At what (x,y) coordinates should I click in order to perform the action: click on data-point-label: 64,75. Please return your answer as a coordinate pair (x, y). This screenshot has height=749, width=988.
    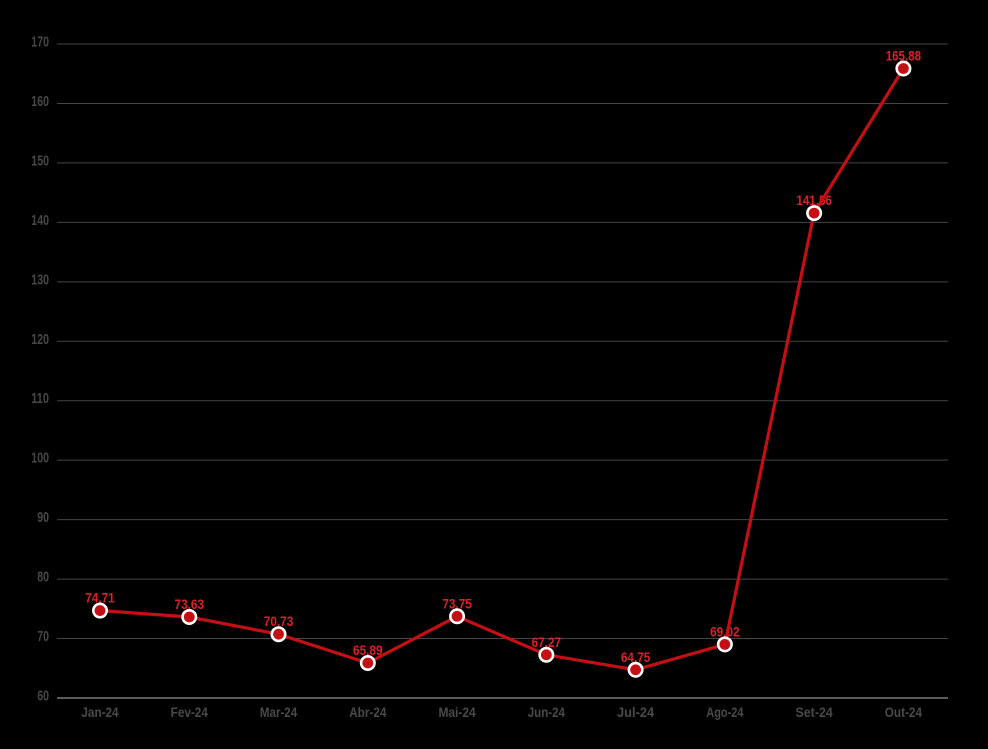
    Looking at the image, I should click on (636, 657).